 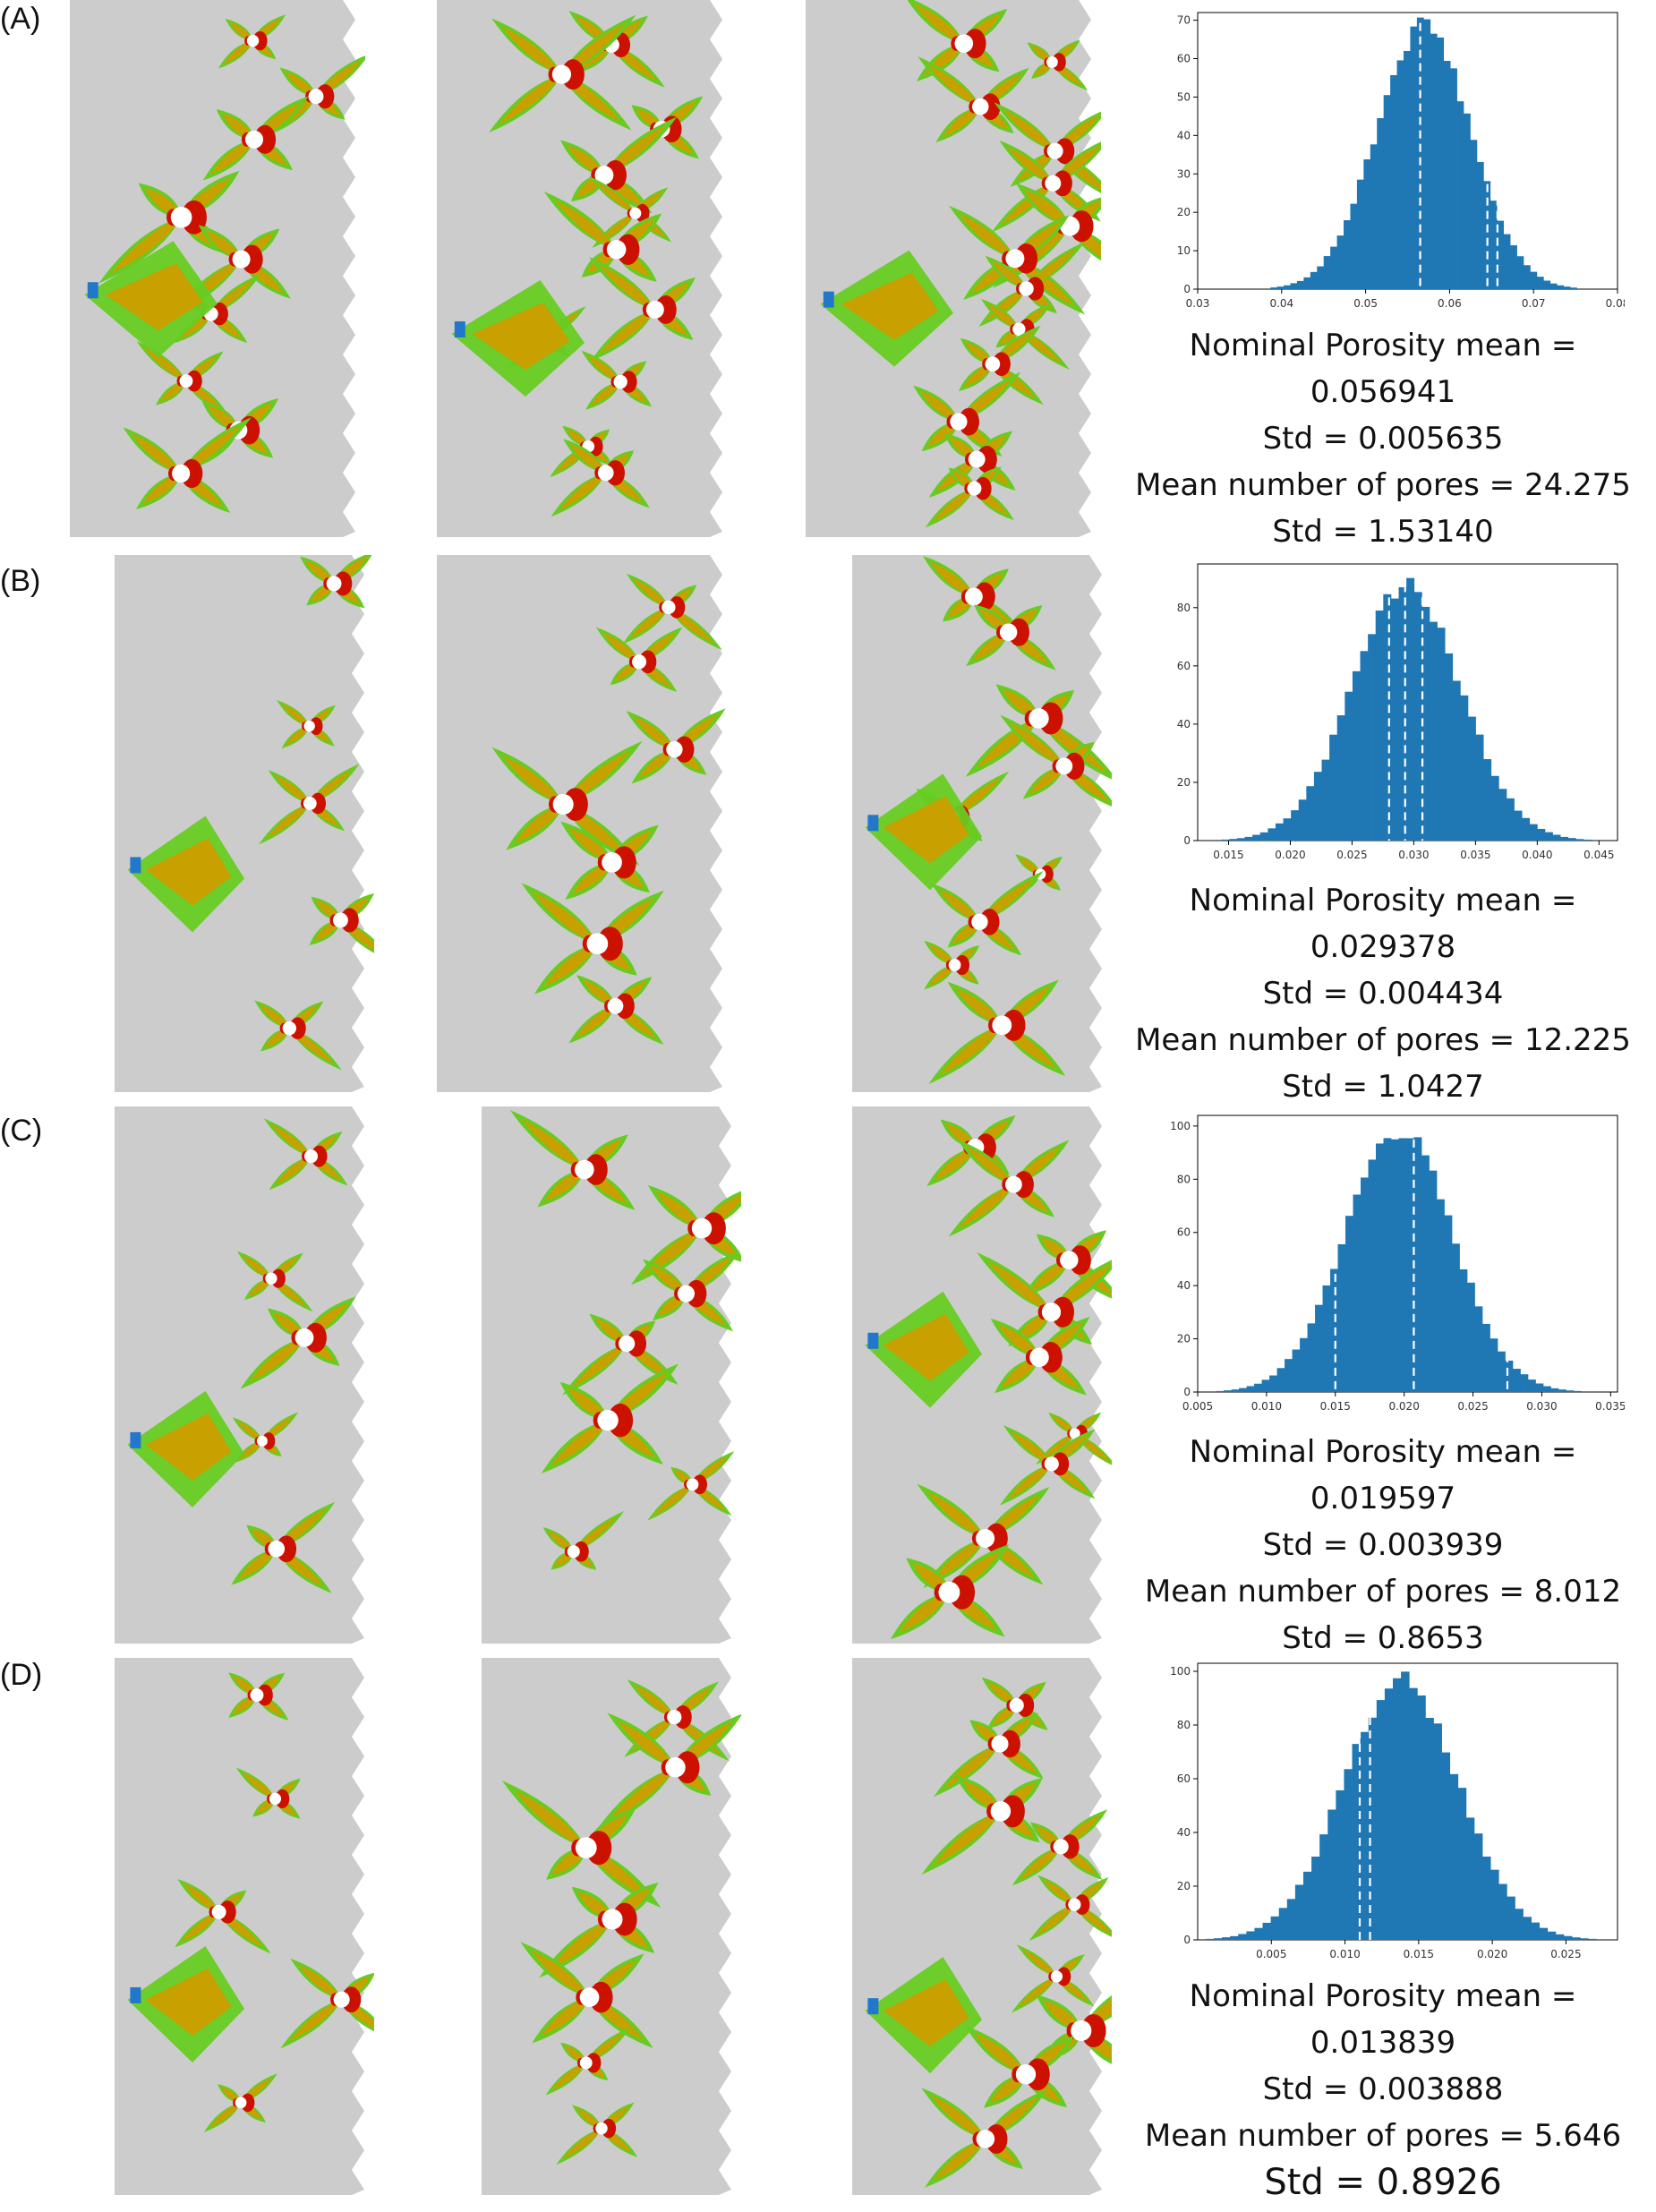 What do you see at coordinates (1475, 855) in the screenshot?
I see `x-tick-label: 0.035` at bounding box center [1475, 855].